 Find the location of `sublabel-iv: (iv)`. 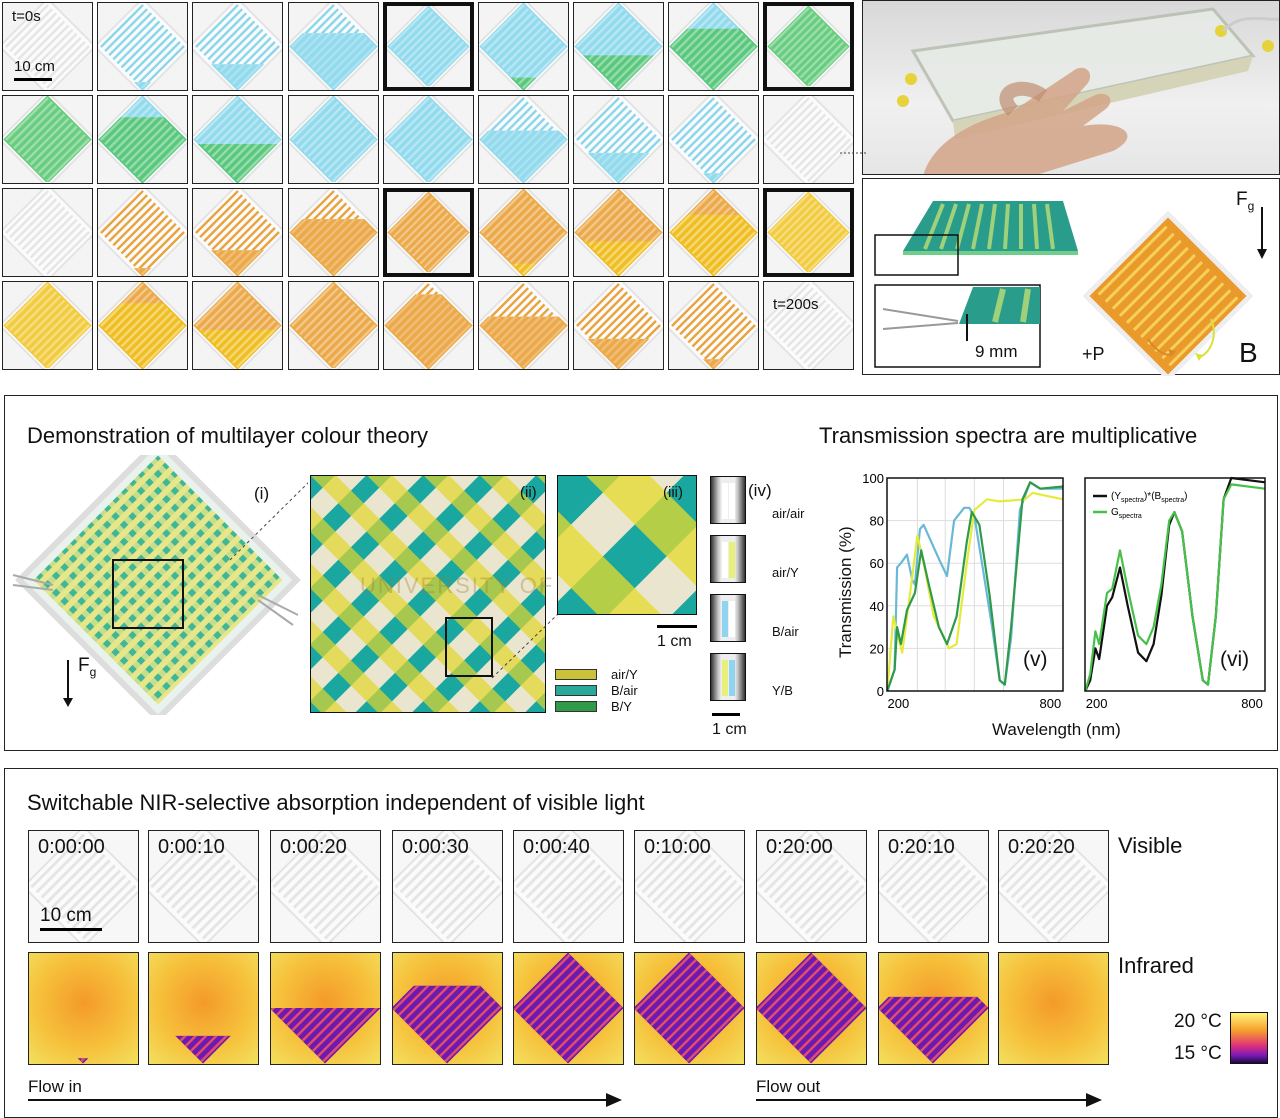

sublabel-iv: (iv) is located at coordinates (760, 490).